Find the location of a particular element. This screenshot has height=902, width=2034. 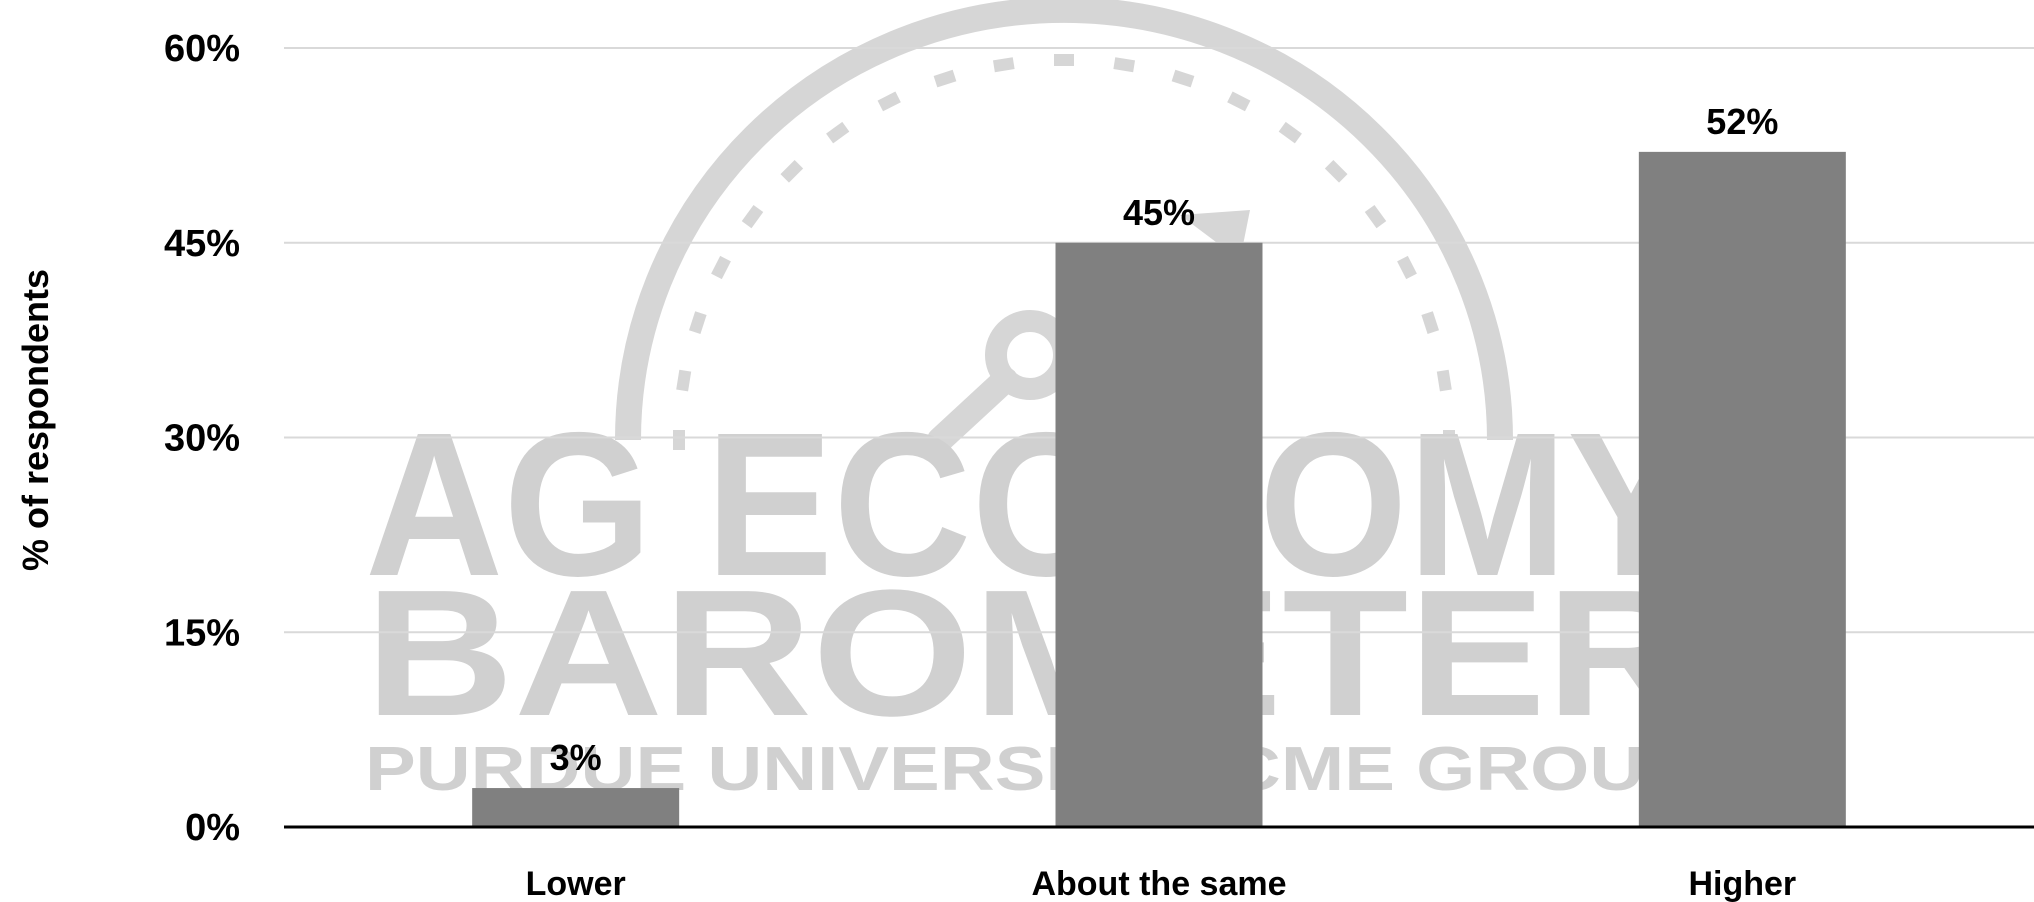

x-tick-label: Higher is located at coordinates (1742, 883).